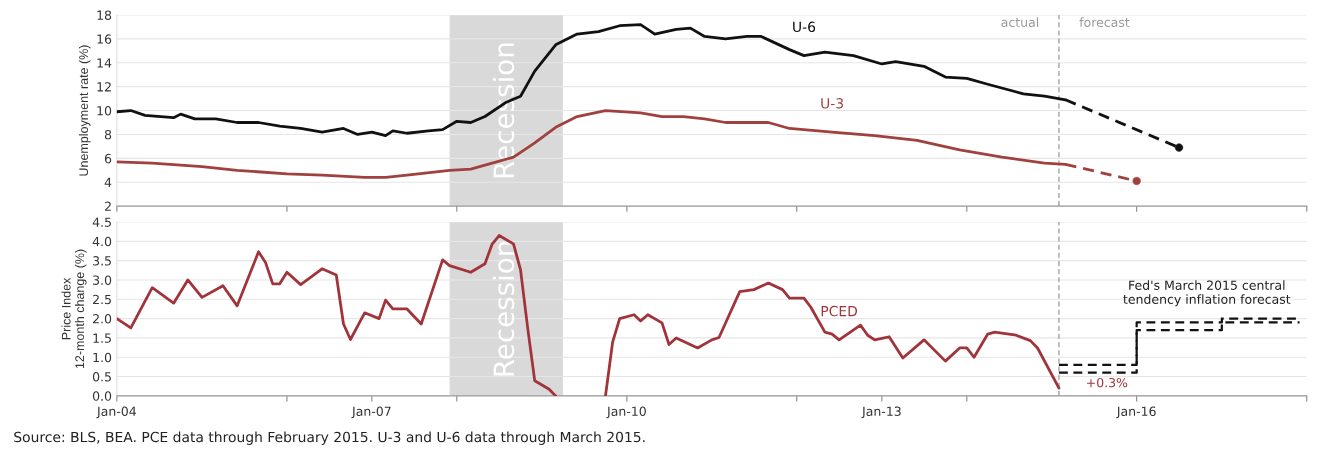 The image size is (1328, 454). Describe the element at coordinates (102, 396) in the screenshot. I see `y-tick-label: 0.0` at that location.